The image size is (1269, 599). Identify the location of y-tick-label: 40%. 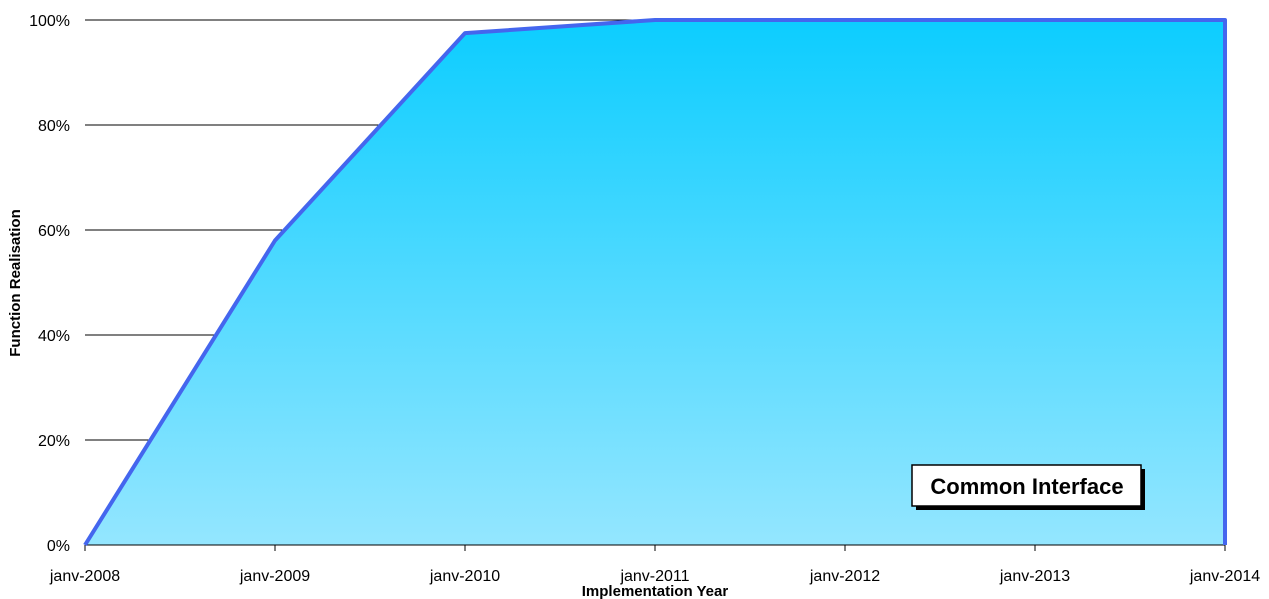
(54, 336).